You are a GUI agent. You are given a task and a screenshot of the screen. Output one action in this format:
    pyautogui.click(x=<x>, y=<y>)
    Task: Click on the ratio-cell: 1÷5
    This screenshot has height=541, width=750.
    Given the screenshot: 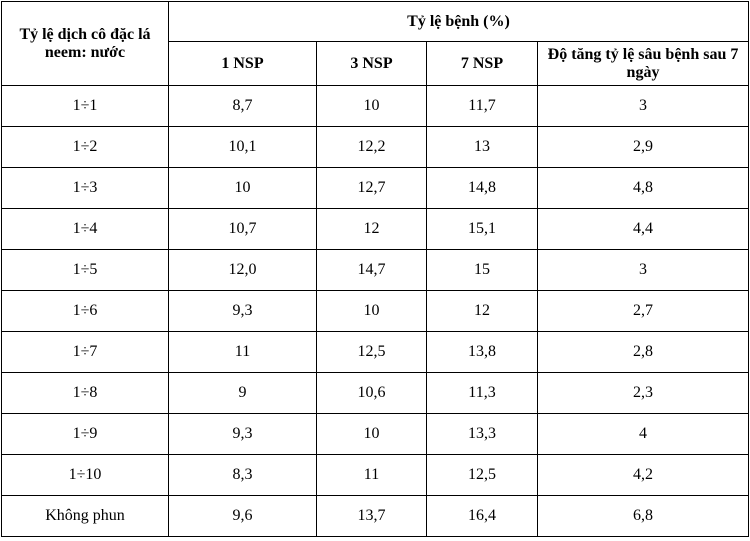 What is the action you would take?
    pyautogui.click(x=85, y=270)
    